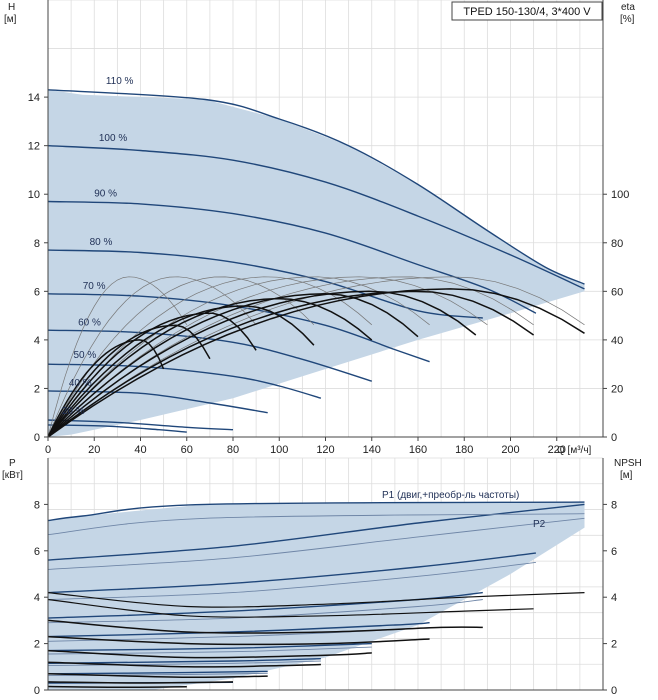  I want to click on power-tick-label: 4, so click(37, 598).